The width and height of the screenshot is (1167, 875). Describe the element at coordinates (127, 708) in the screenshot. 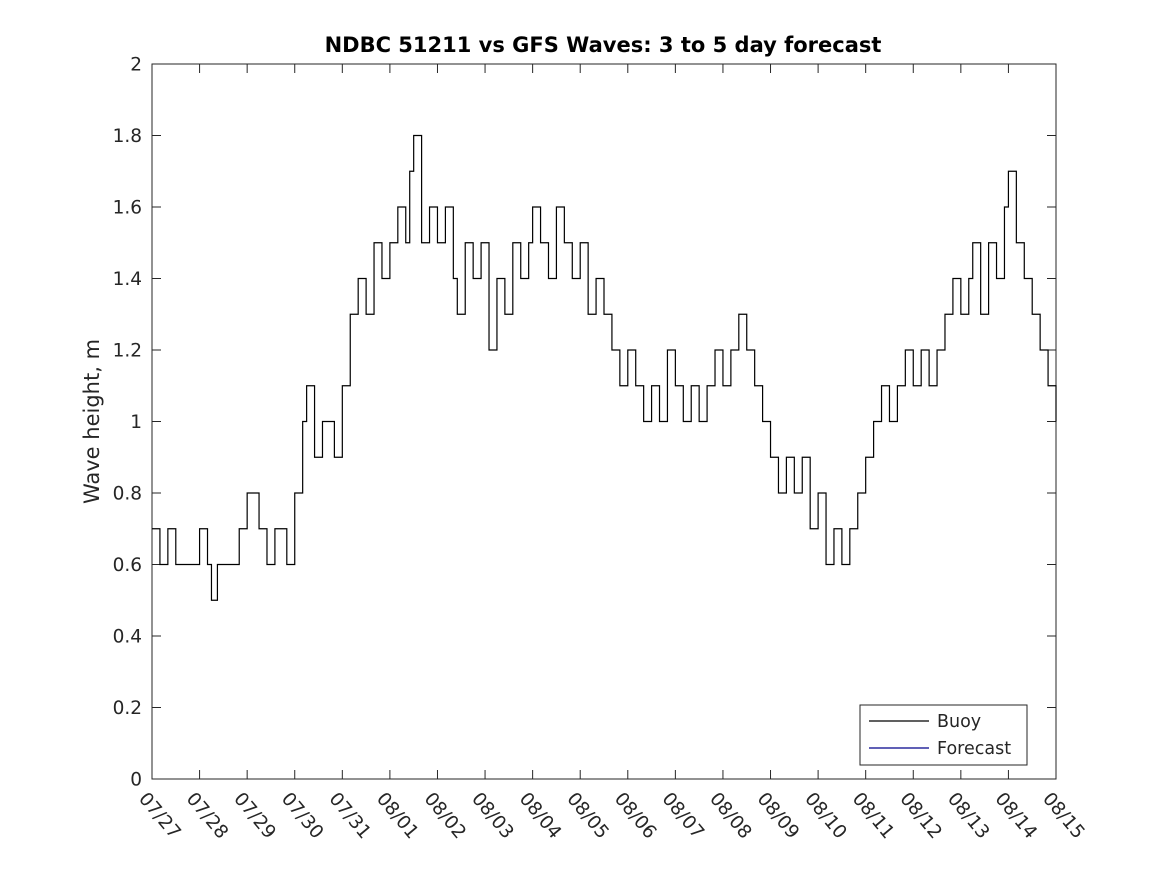

I see `y-tick-label: 0.2` at that location.